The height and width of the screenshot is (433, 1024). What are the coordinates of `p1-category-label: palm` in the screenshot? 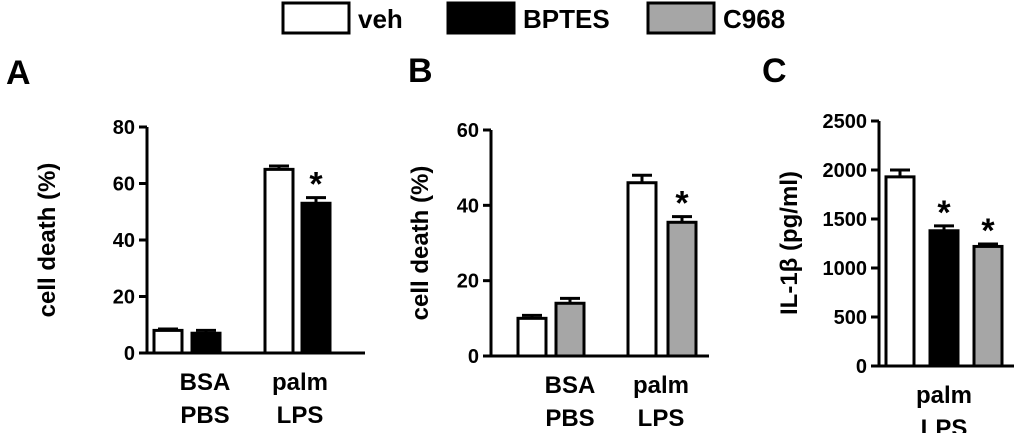 It's located at (300, 382).